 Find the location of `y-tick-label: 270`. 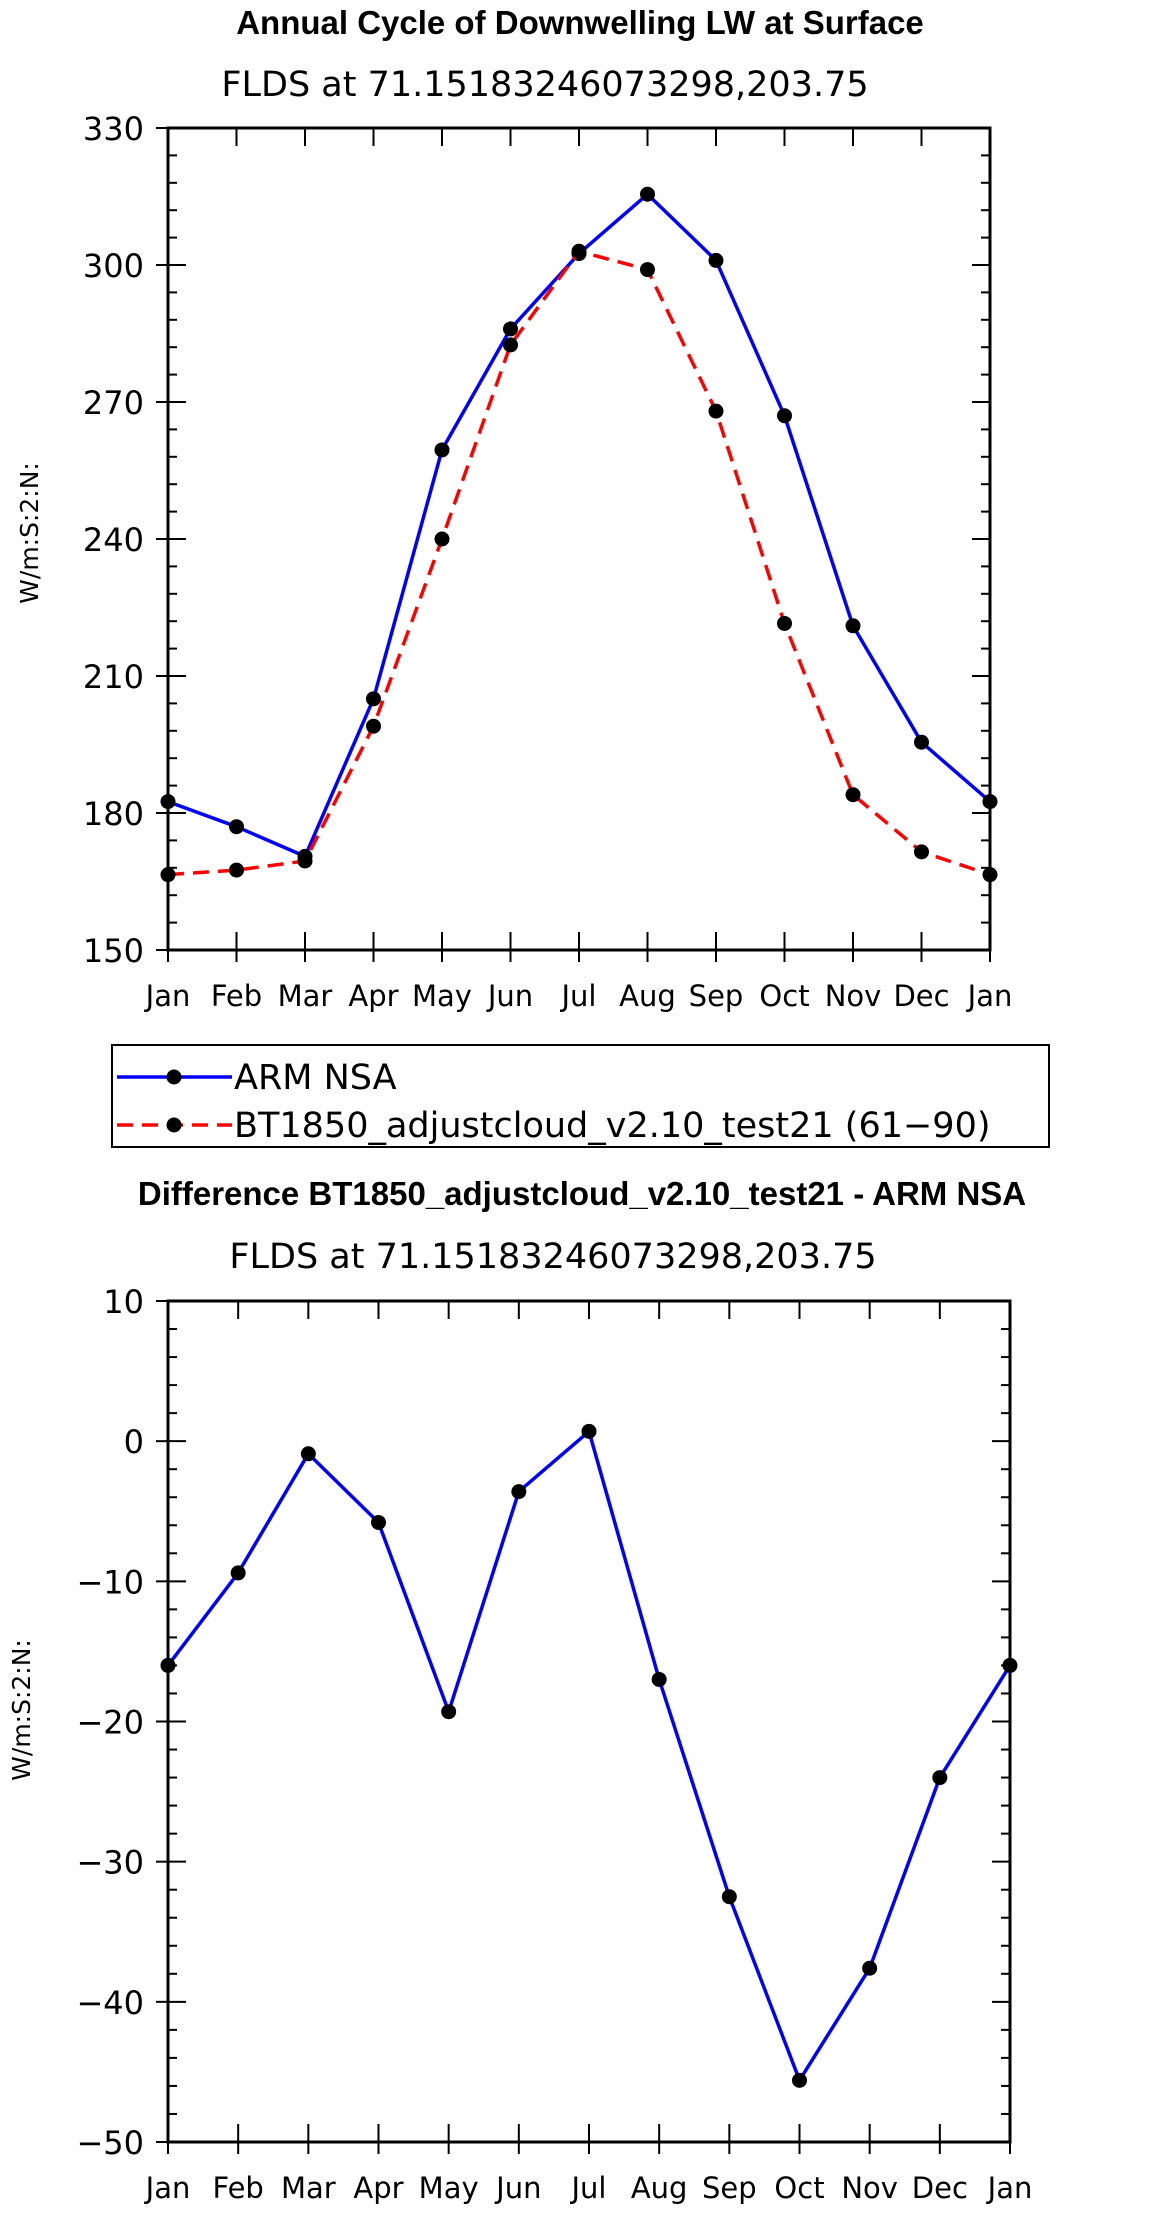

y-tick-label: 270 is located at coordinates (113, 403).